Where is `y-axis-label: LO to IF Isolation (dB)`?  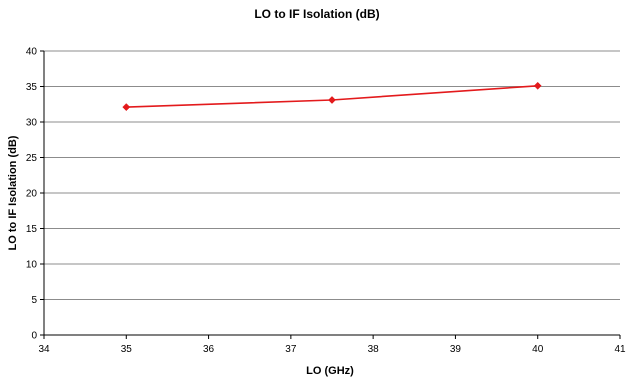 y-axis-label: LO to IF Isolation (dB) is located at coordinates (13, 192).